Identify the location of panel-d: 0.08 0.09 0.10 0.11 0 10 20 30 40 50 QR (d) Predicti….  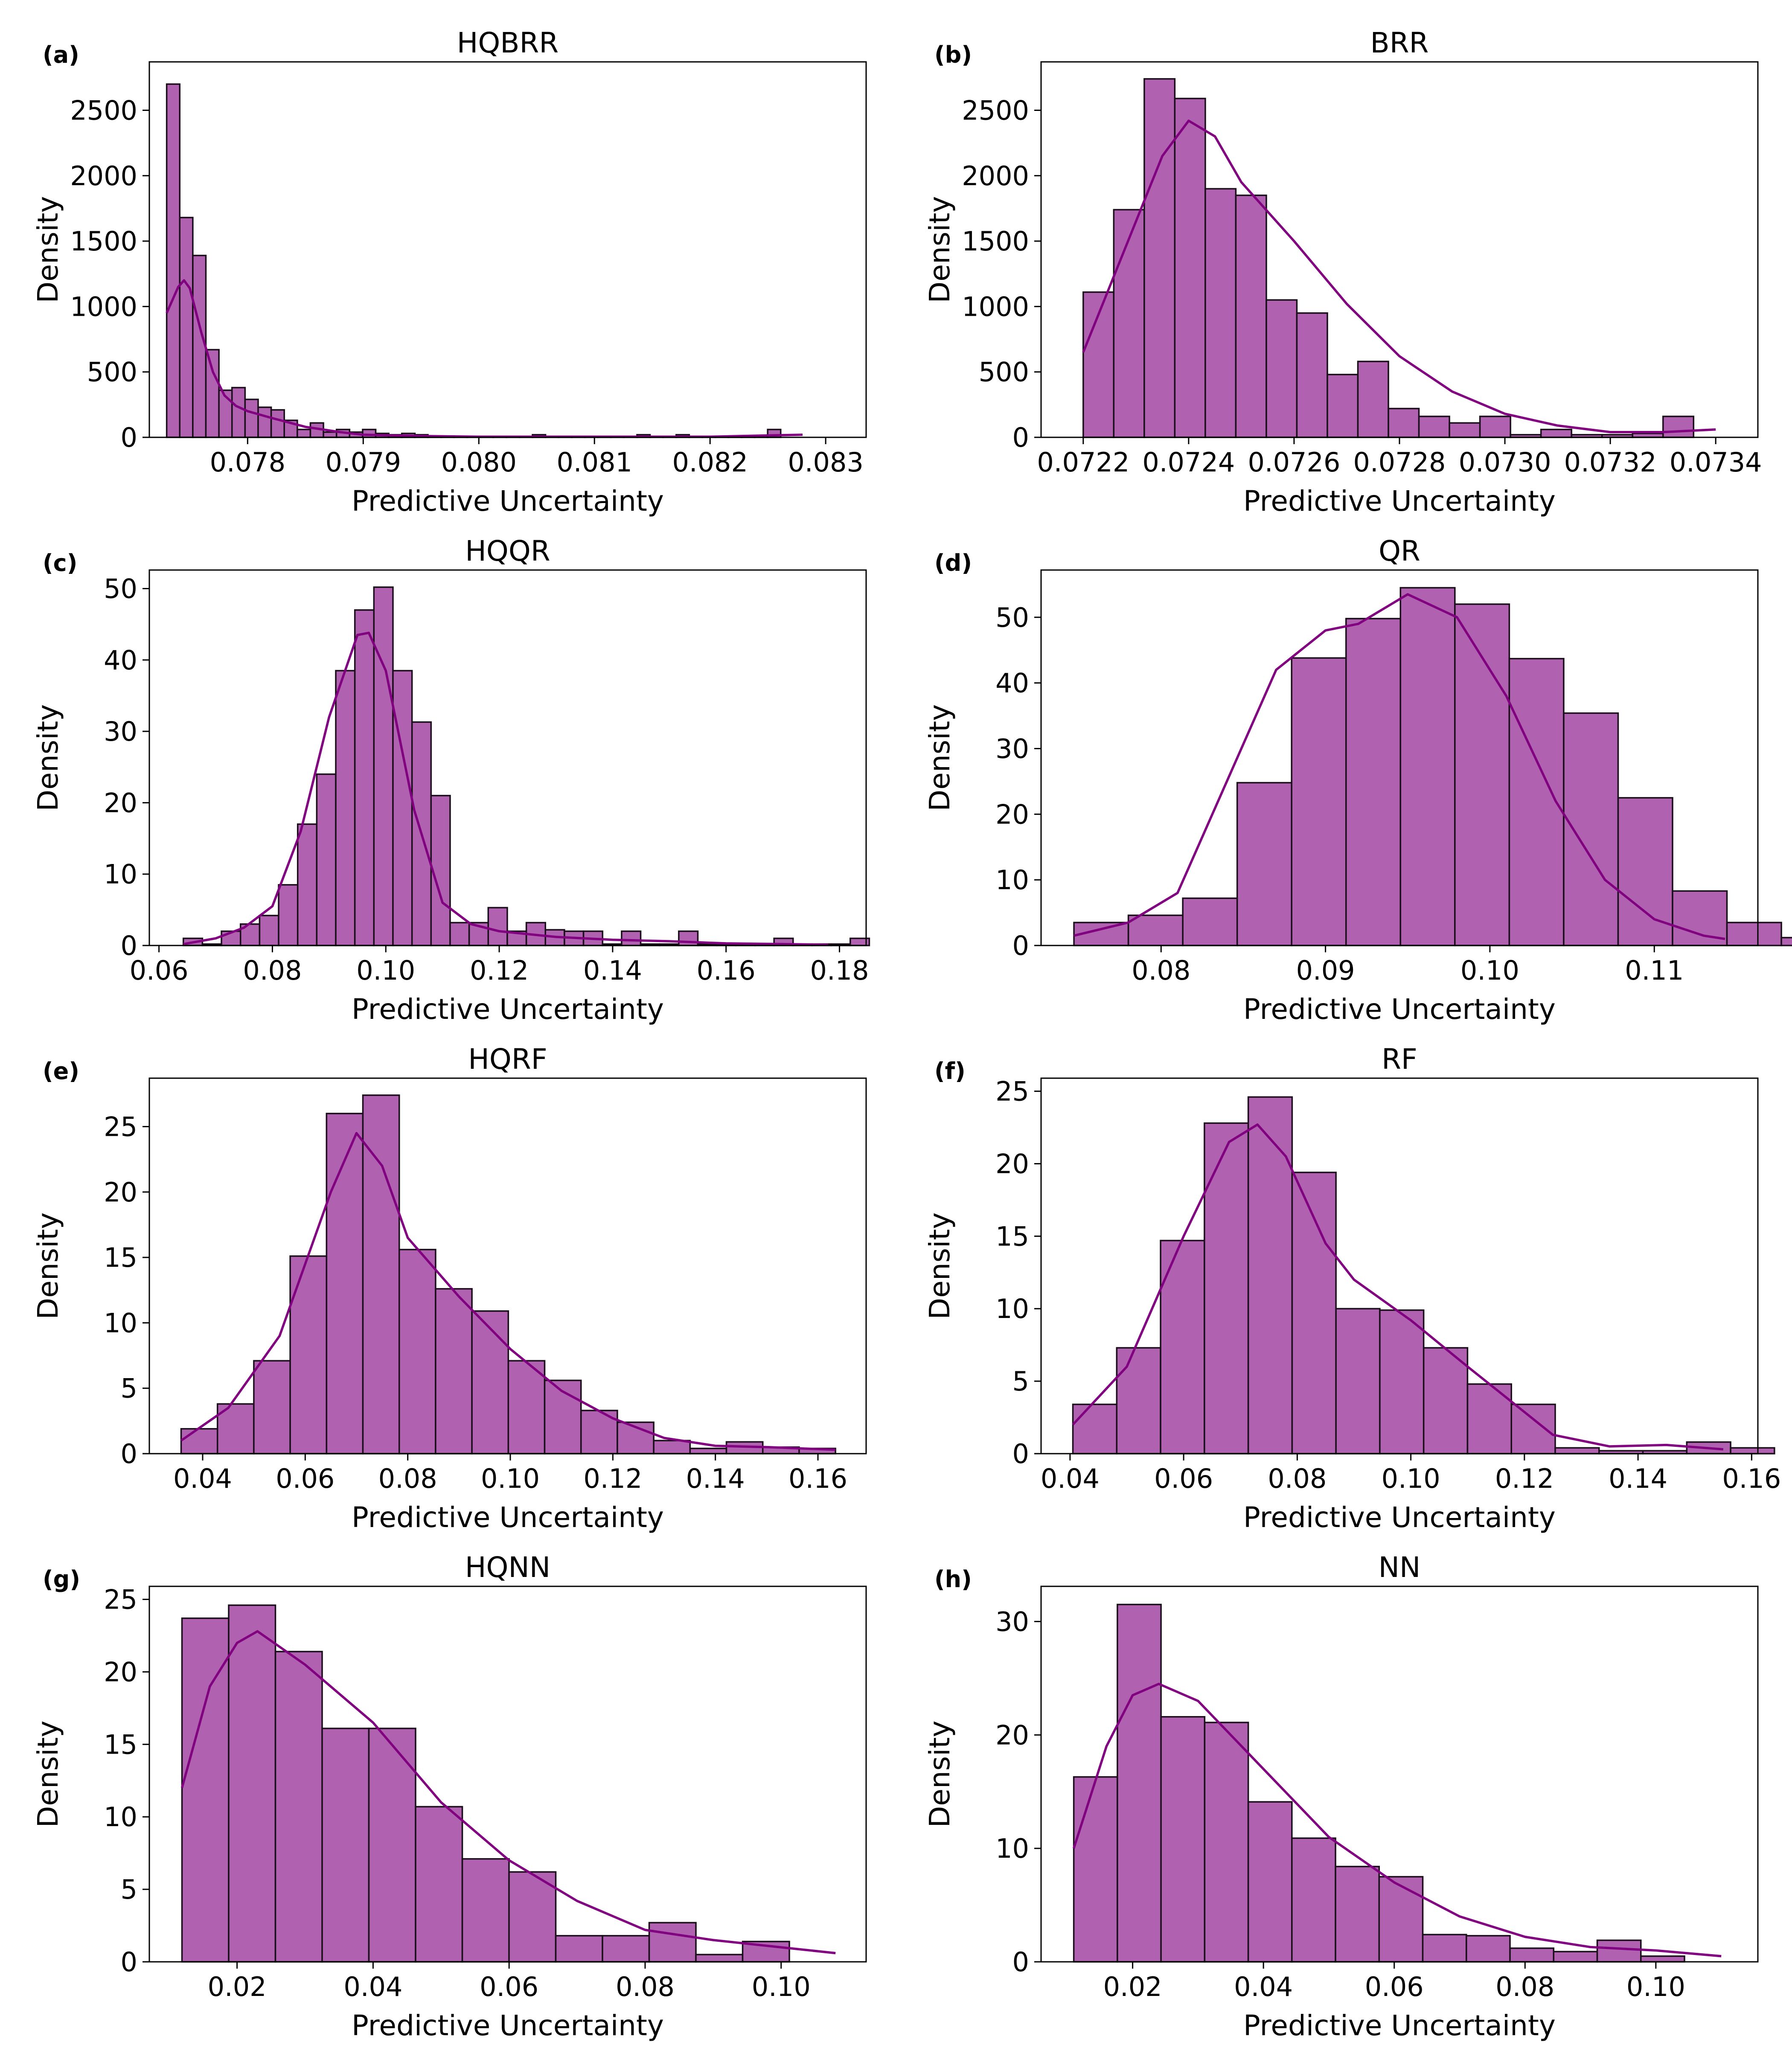
(1357, 780).